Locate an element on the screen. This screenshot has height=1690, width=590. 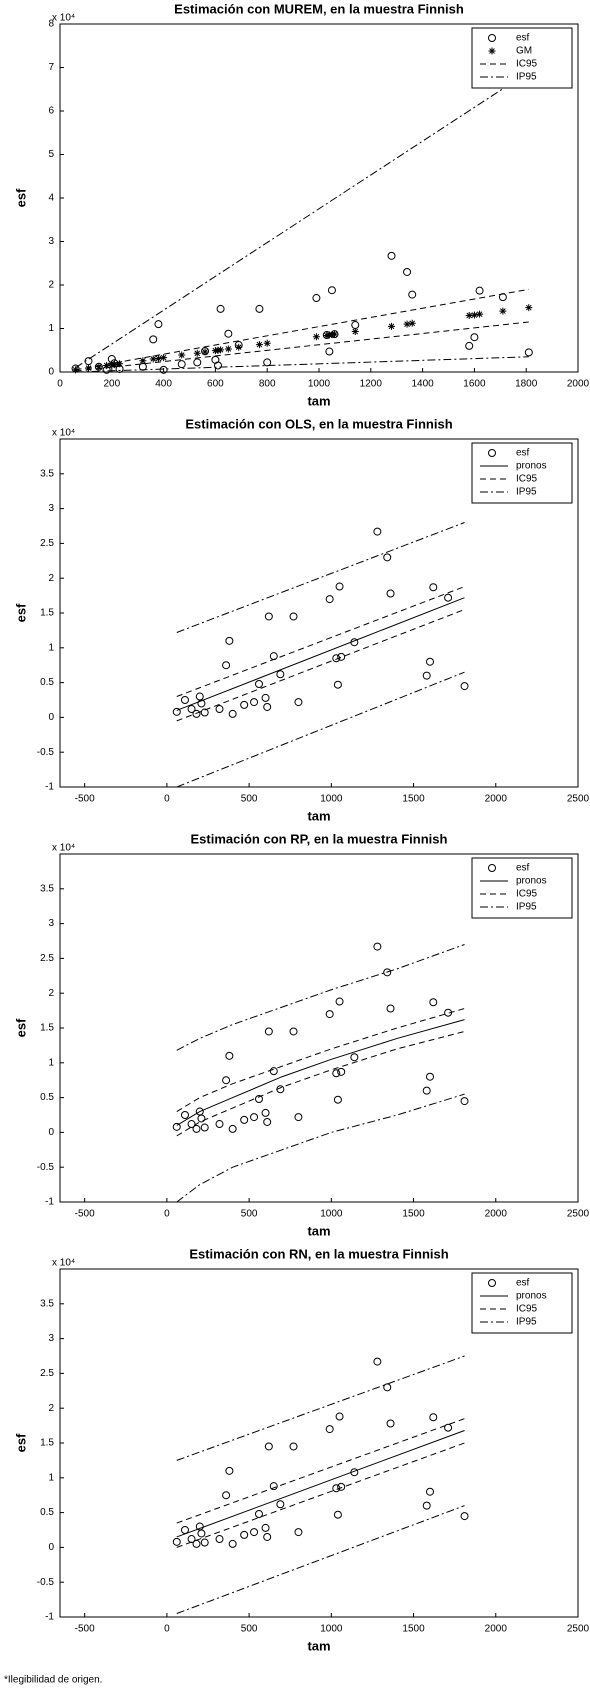
y-tick-label: 1.5 is located at coordinates (47, 1028).